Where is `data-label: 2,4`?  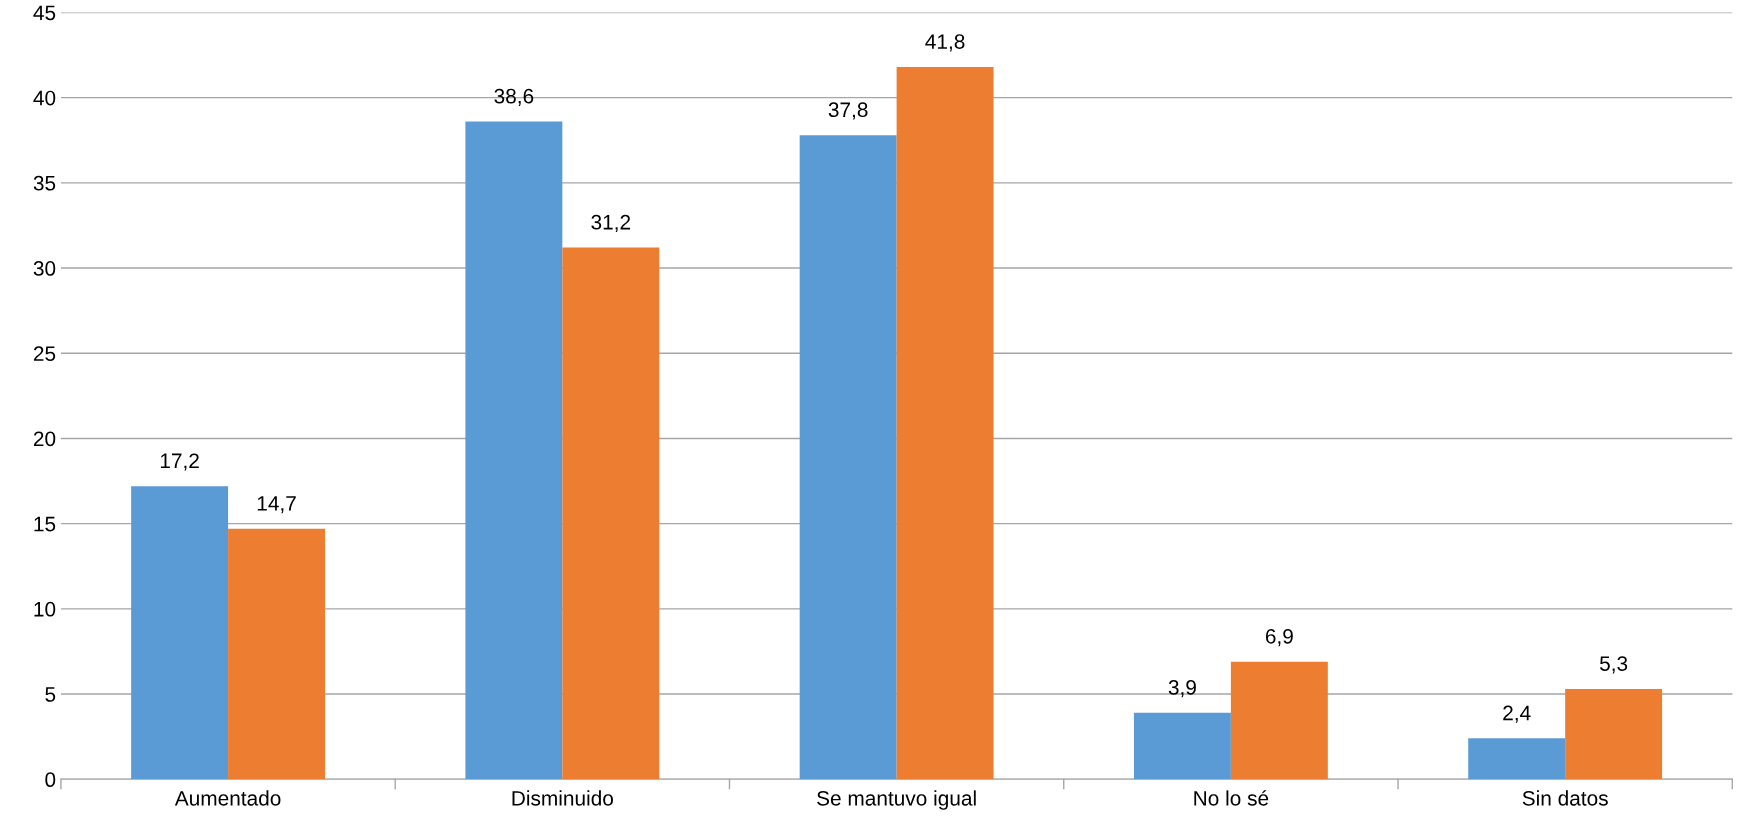
data-label: 2,4 is located at coordinates (1517, 714).